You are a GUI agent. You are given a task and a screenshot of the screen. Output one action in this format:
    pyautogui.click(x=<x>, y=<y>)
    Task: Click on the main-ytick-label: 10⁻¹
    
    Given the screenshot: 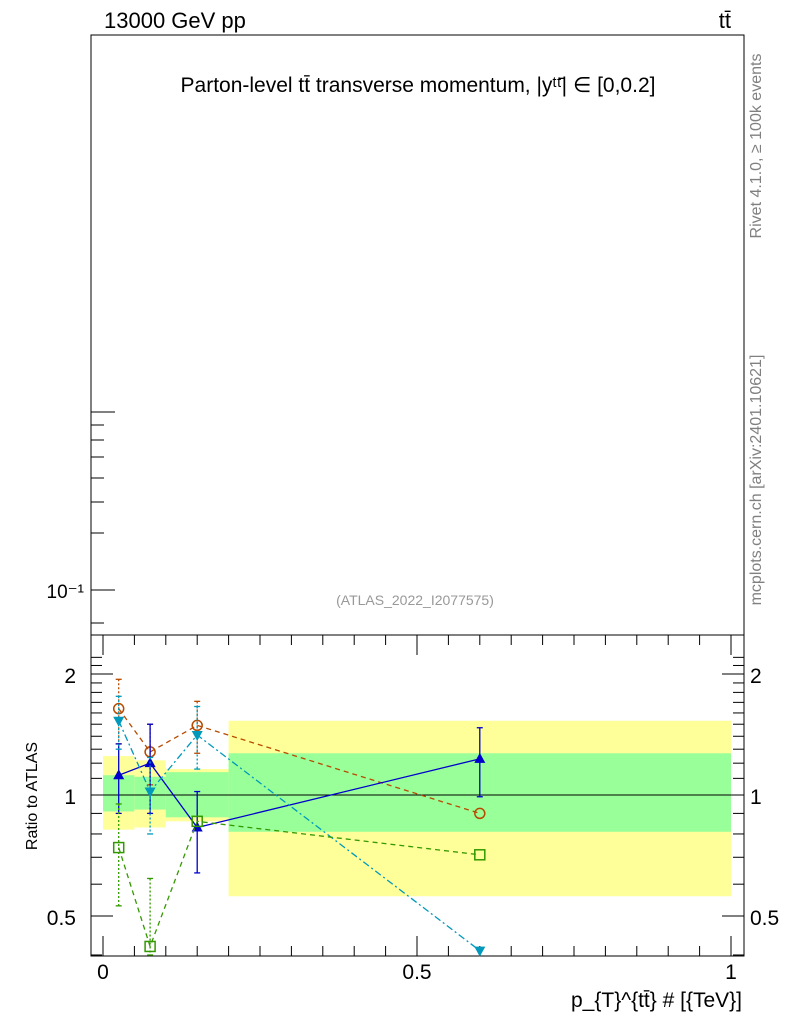 What is the action you would take?
    pyautogui.click(x=66, y=592)
    